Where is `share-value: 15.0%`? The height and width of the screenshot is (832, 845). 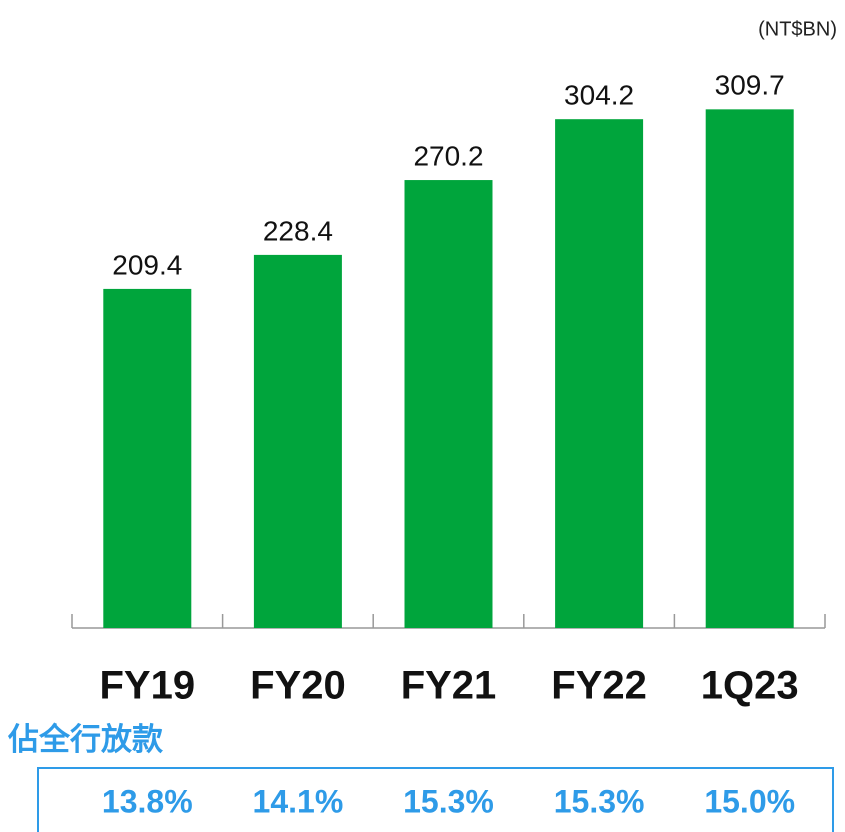 share-value: 15.0% is located at coordinates (749, 801).